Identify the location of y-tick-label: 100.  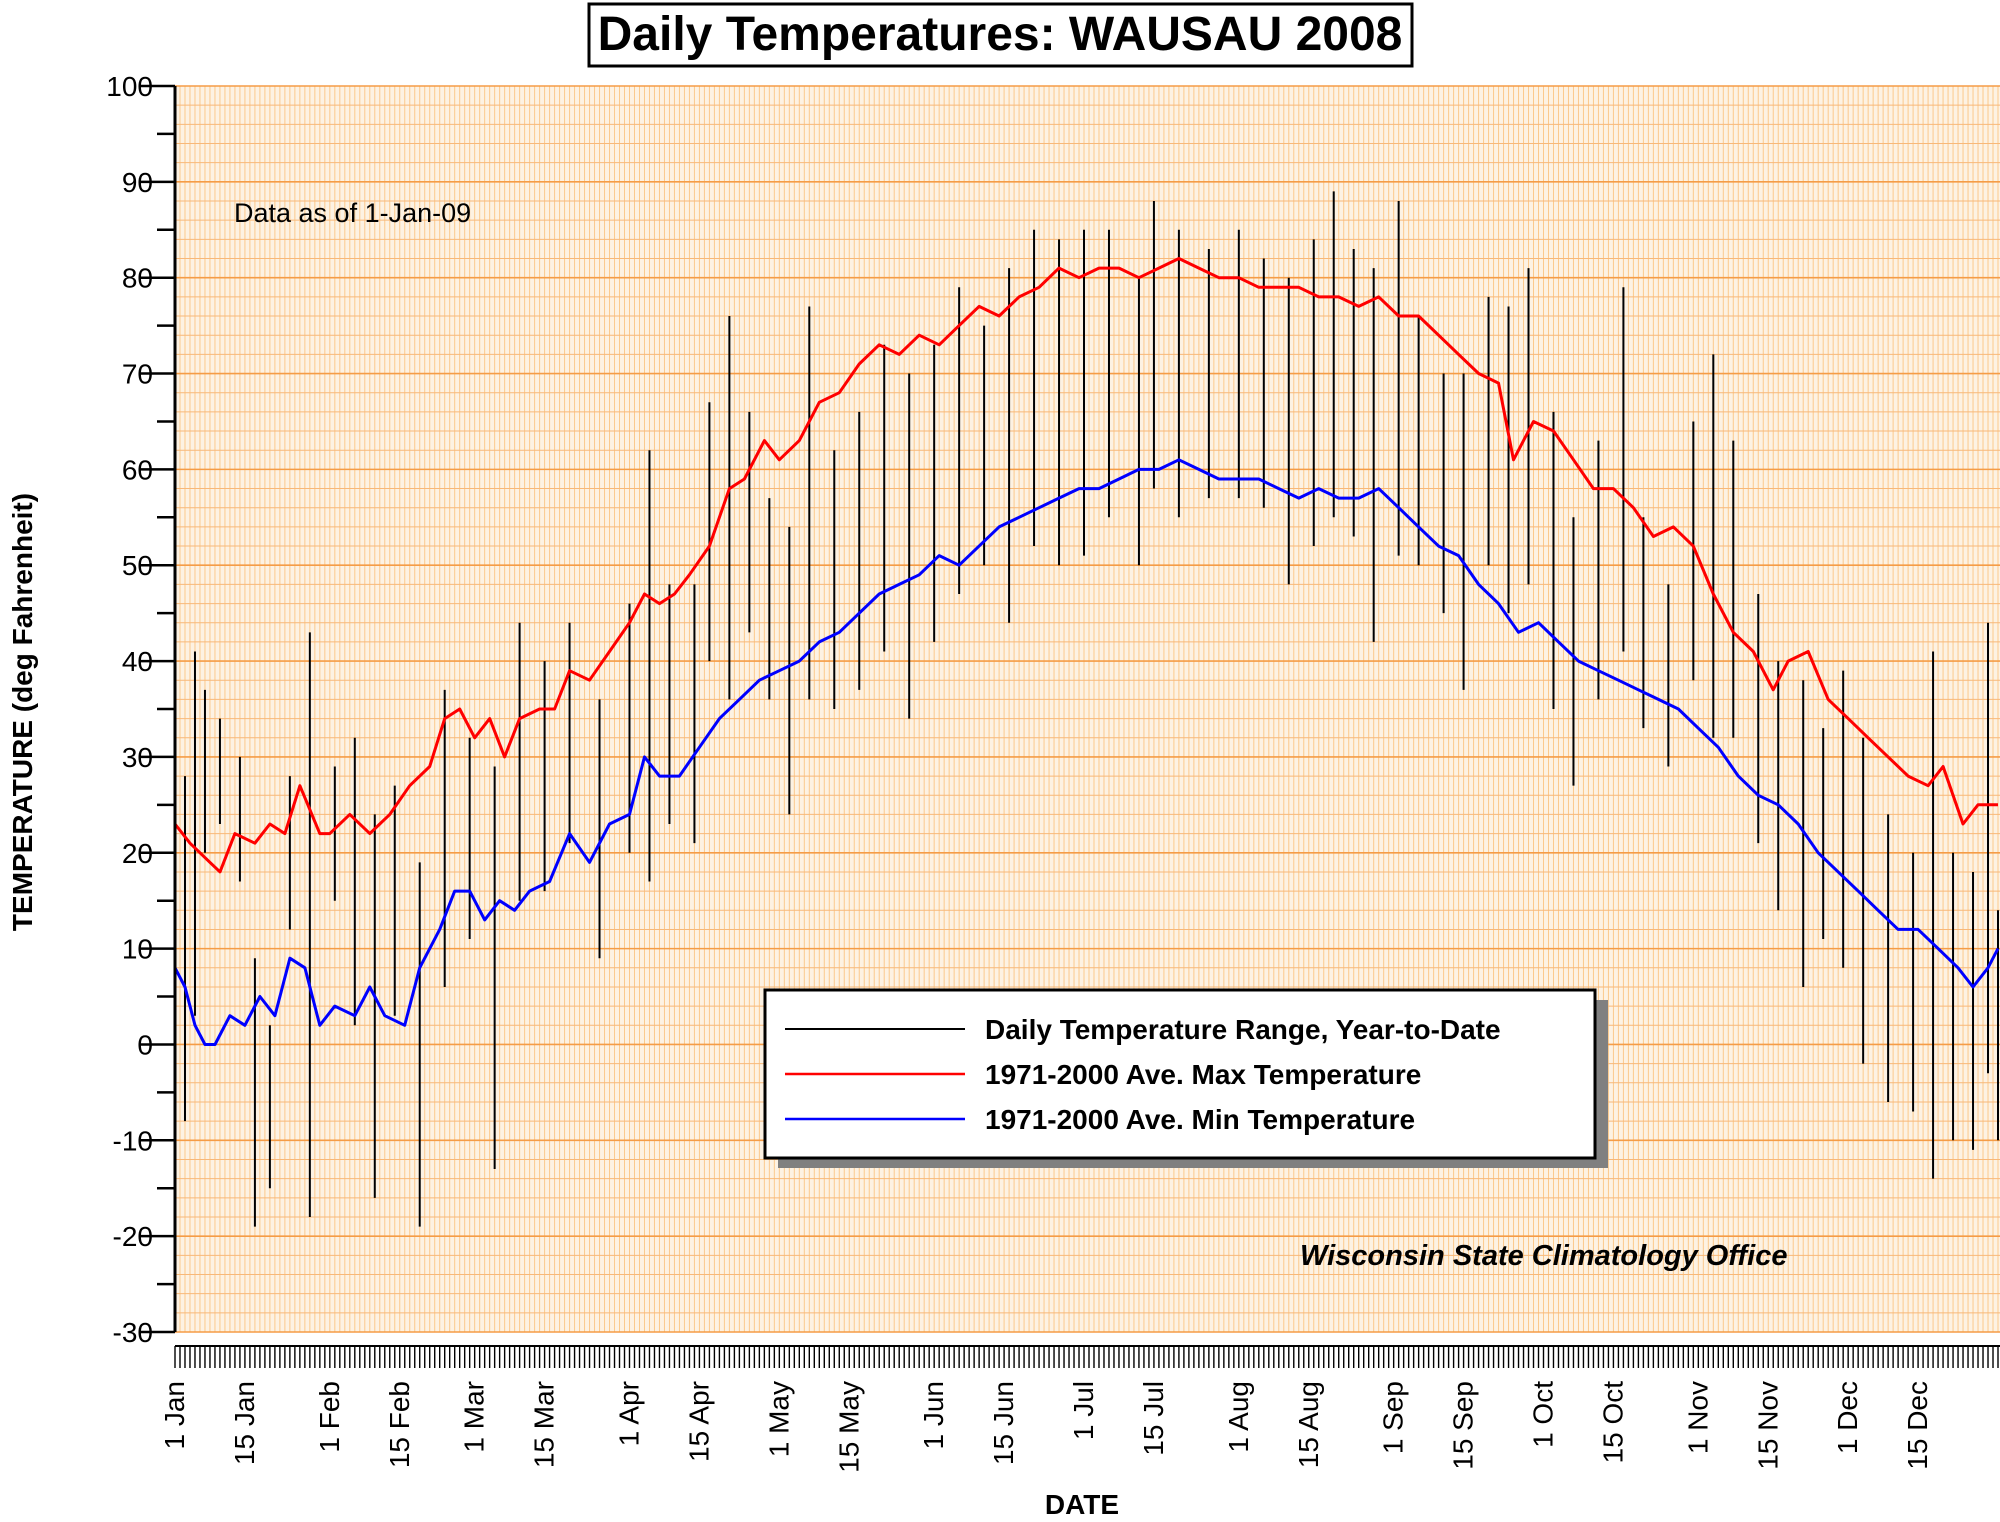
(129, 86).